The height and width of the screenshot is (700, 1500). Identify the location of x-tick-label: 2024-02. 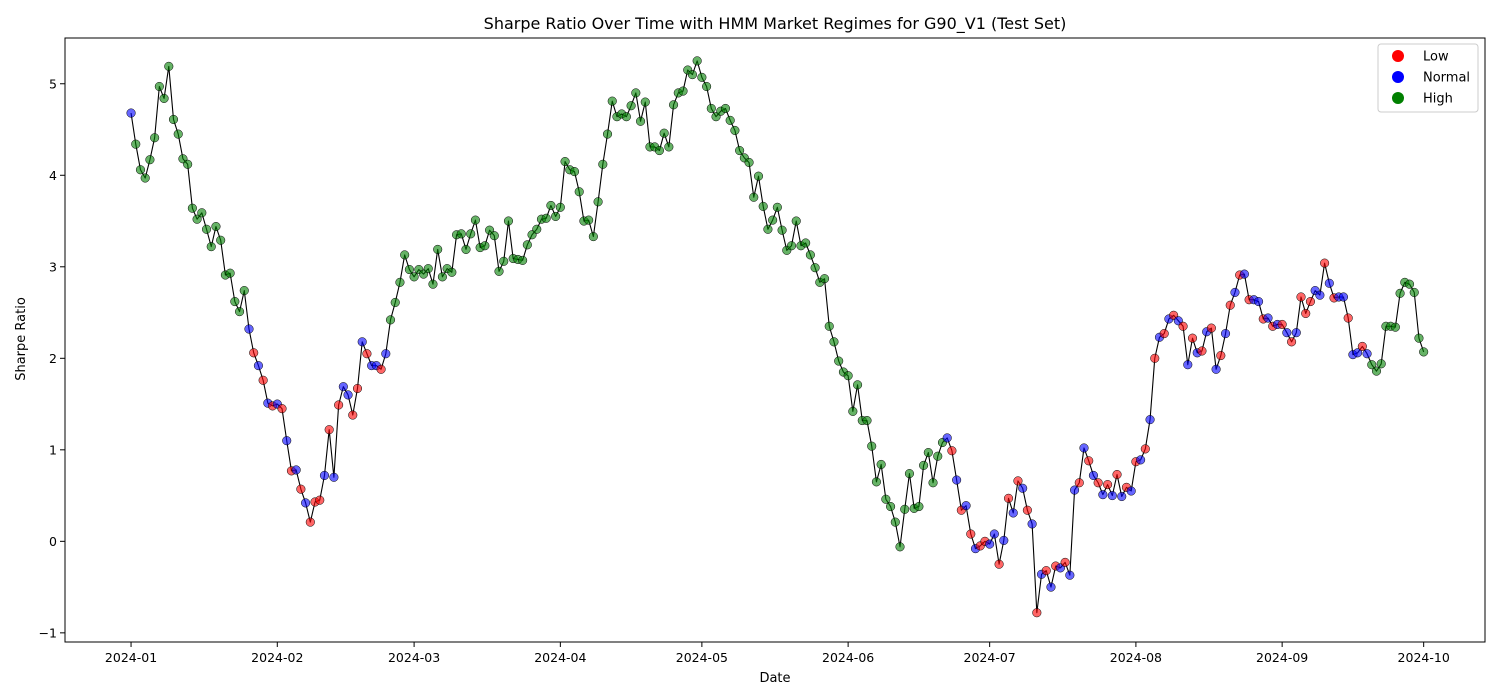
(277, 657).